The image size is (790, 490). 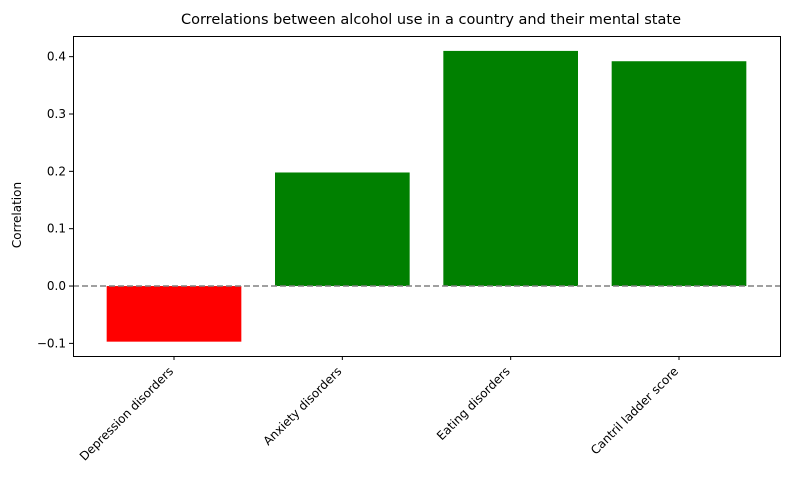 What do you see at coordinates (56, 286) in the screenshot?
I see `y-tick-label: 0.0` at bounding box center [56, 286].